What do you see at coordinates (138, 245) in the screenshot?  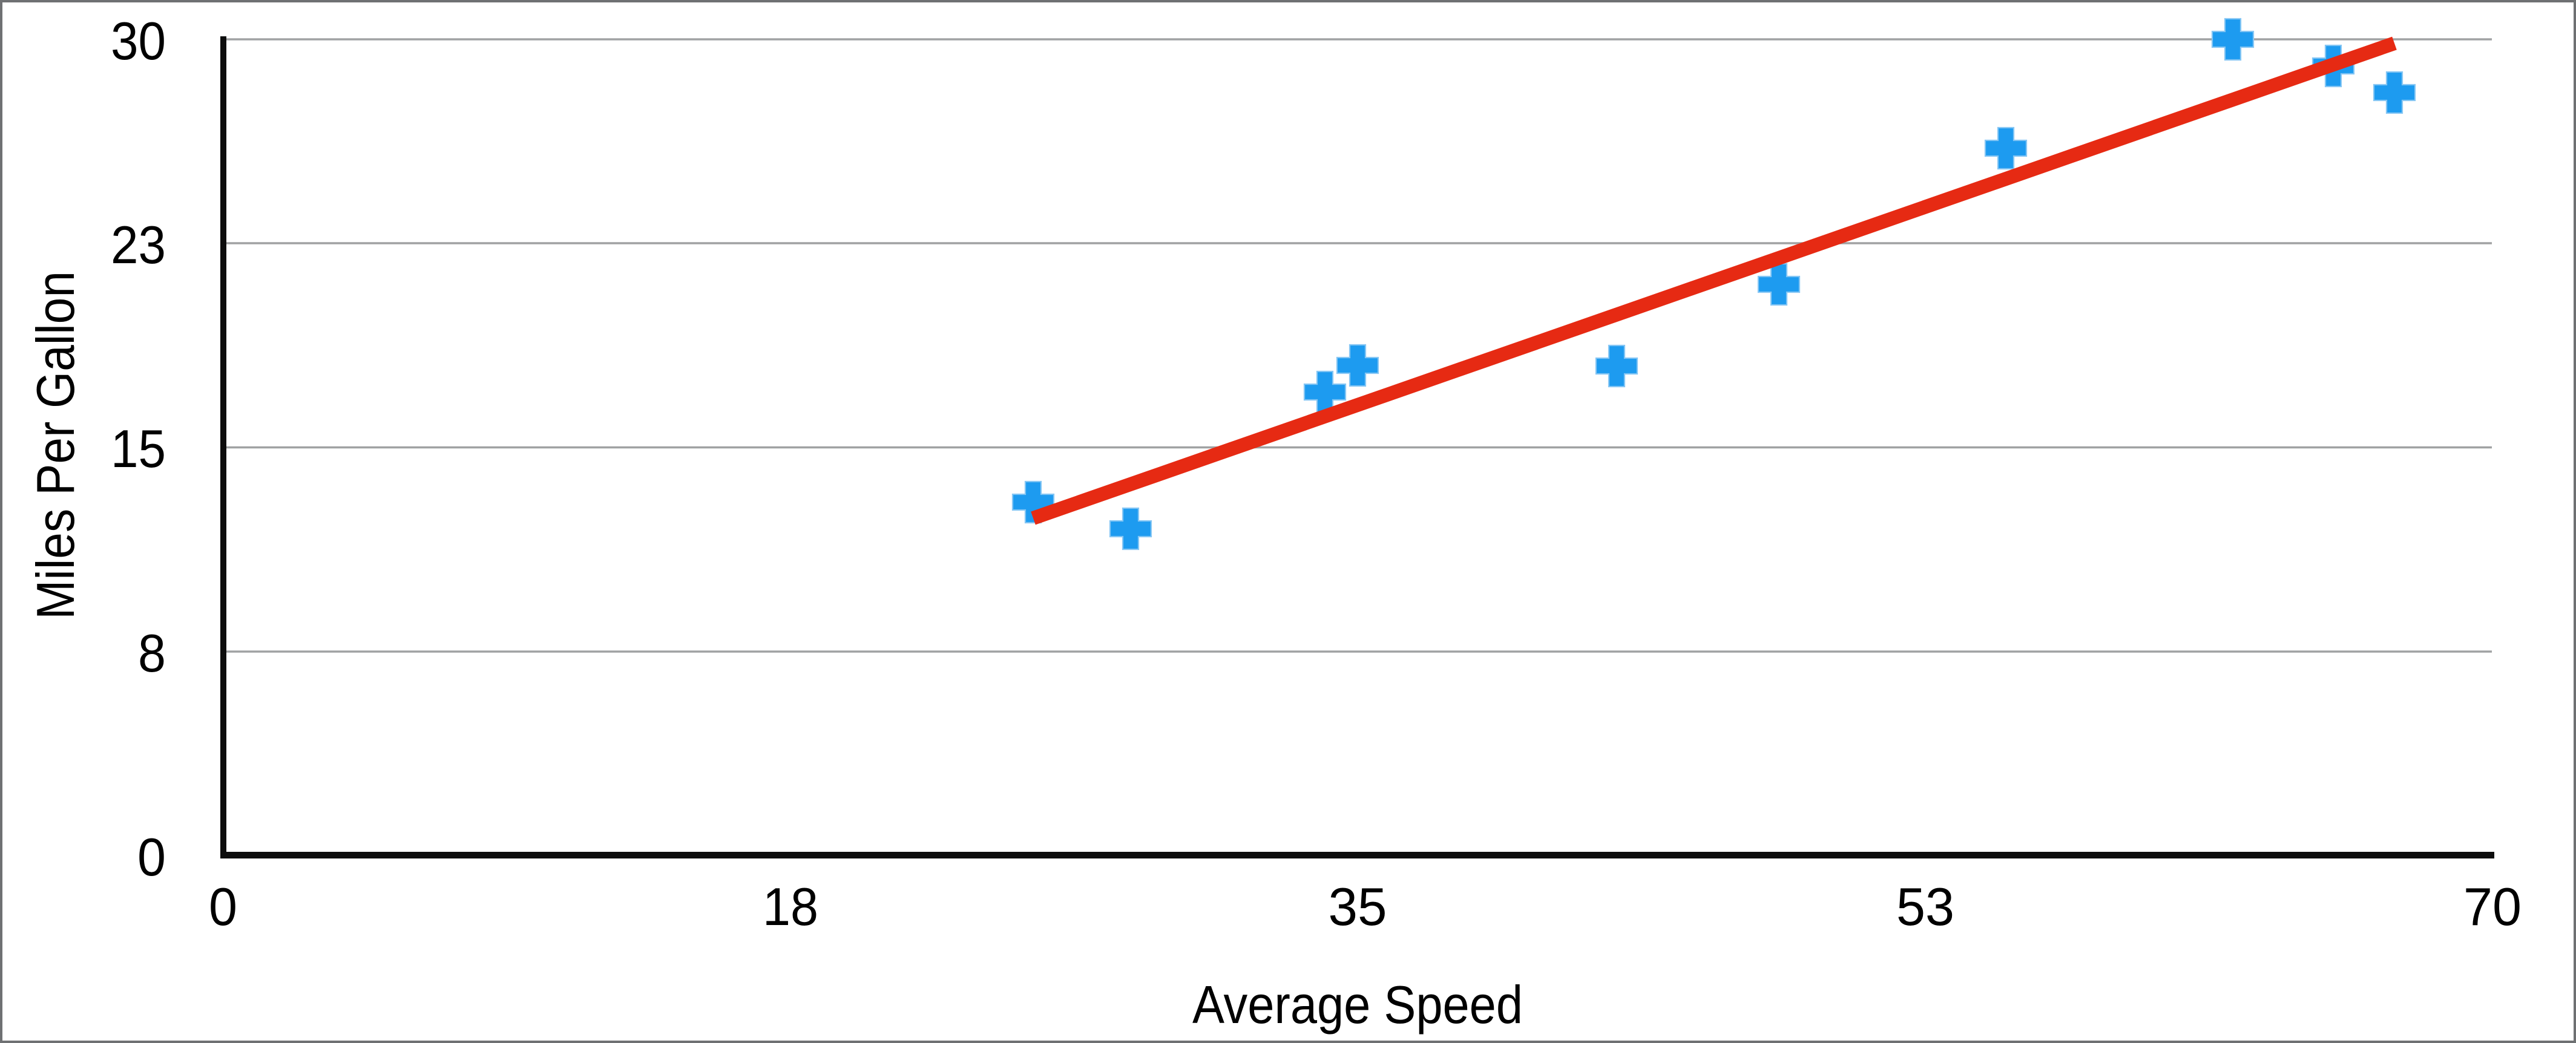 I see `svg-text: 23` at bounding box center [138, 245].